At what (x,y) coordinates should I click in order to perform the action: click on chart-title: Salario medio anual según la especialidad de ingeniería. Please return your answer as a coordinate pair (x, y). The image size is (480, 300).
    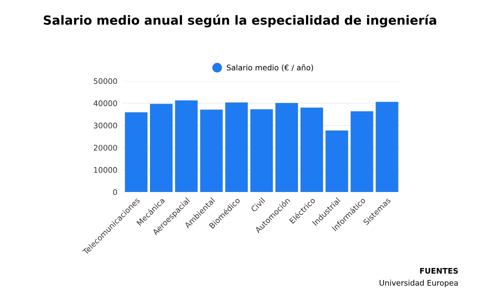
    Looking at the image, I should click on (240, 21).